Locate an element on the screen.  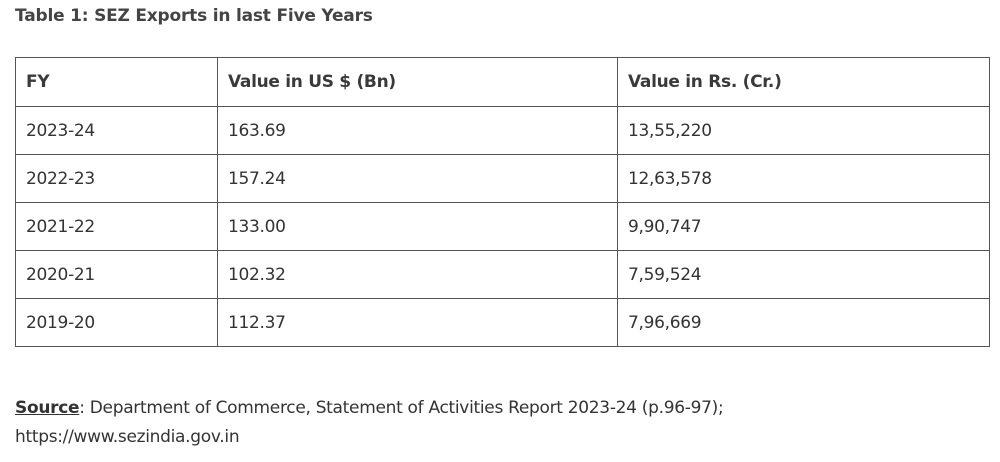
cell-value-inr: 9,90,747 is located at coordinates (803, 226).